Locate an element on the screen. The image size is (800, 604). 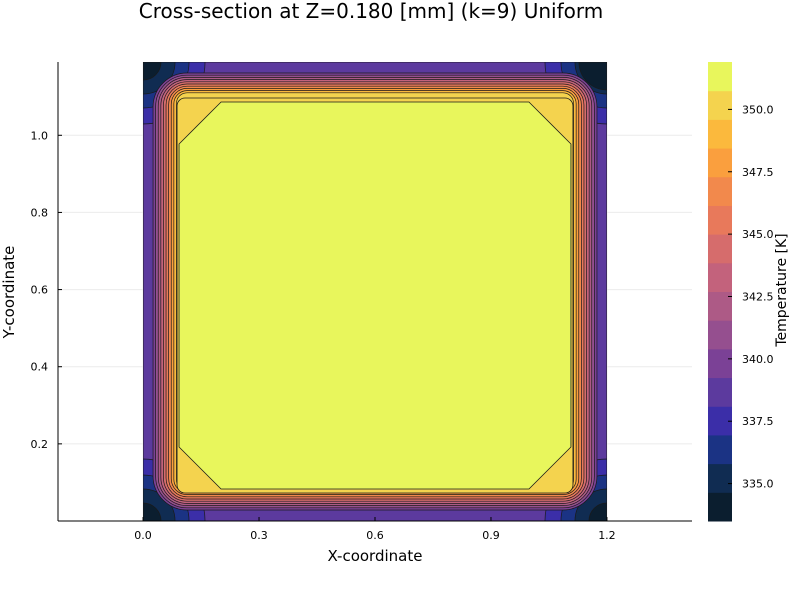
colorbar-tick-label: 337.5 is located at coordinates (758, 421).